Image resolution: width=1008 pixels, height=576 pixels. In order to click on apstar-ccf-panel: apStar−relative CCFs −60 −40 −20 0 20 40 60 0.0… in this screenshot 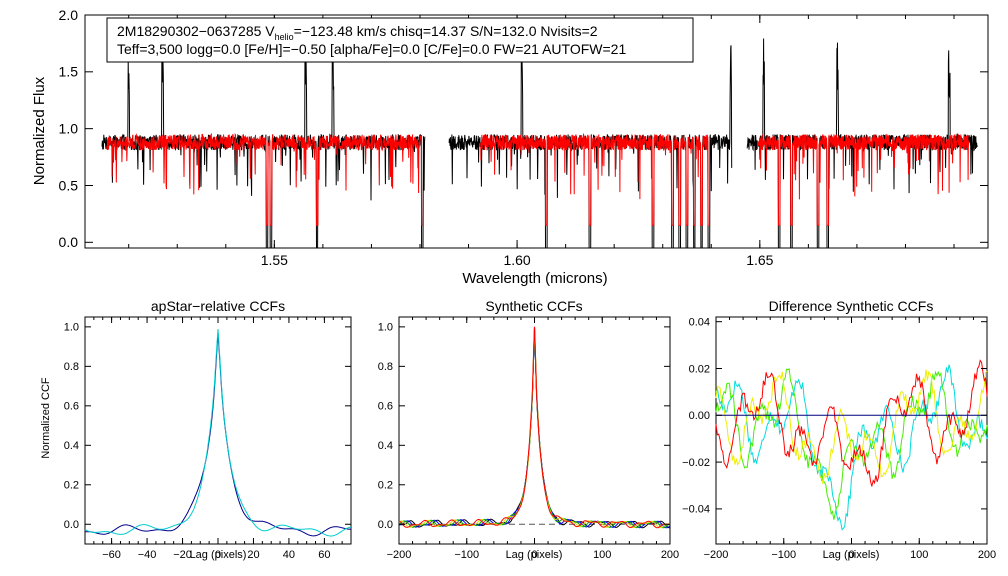, I will do `click(196, 429)`.